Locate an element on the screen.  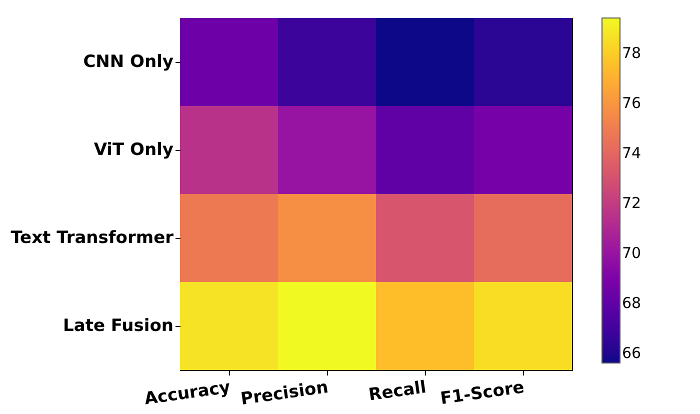
color-bar-label: 72 is located at coordinates (632, 203).